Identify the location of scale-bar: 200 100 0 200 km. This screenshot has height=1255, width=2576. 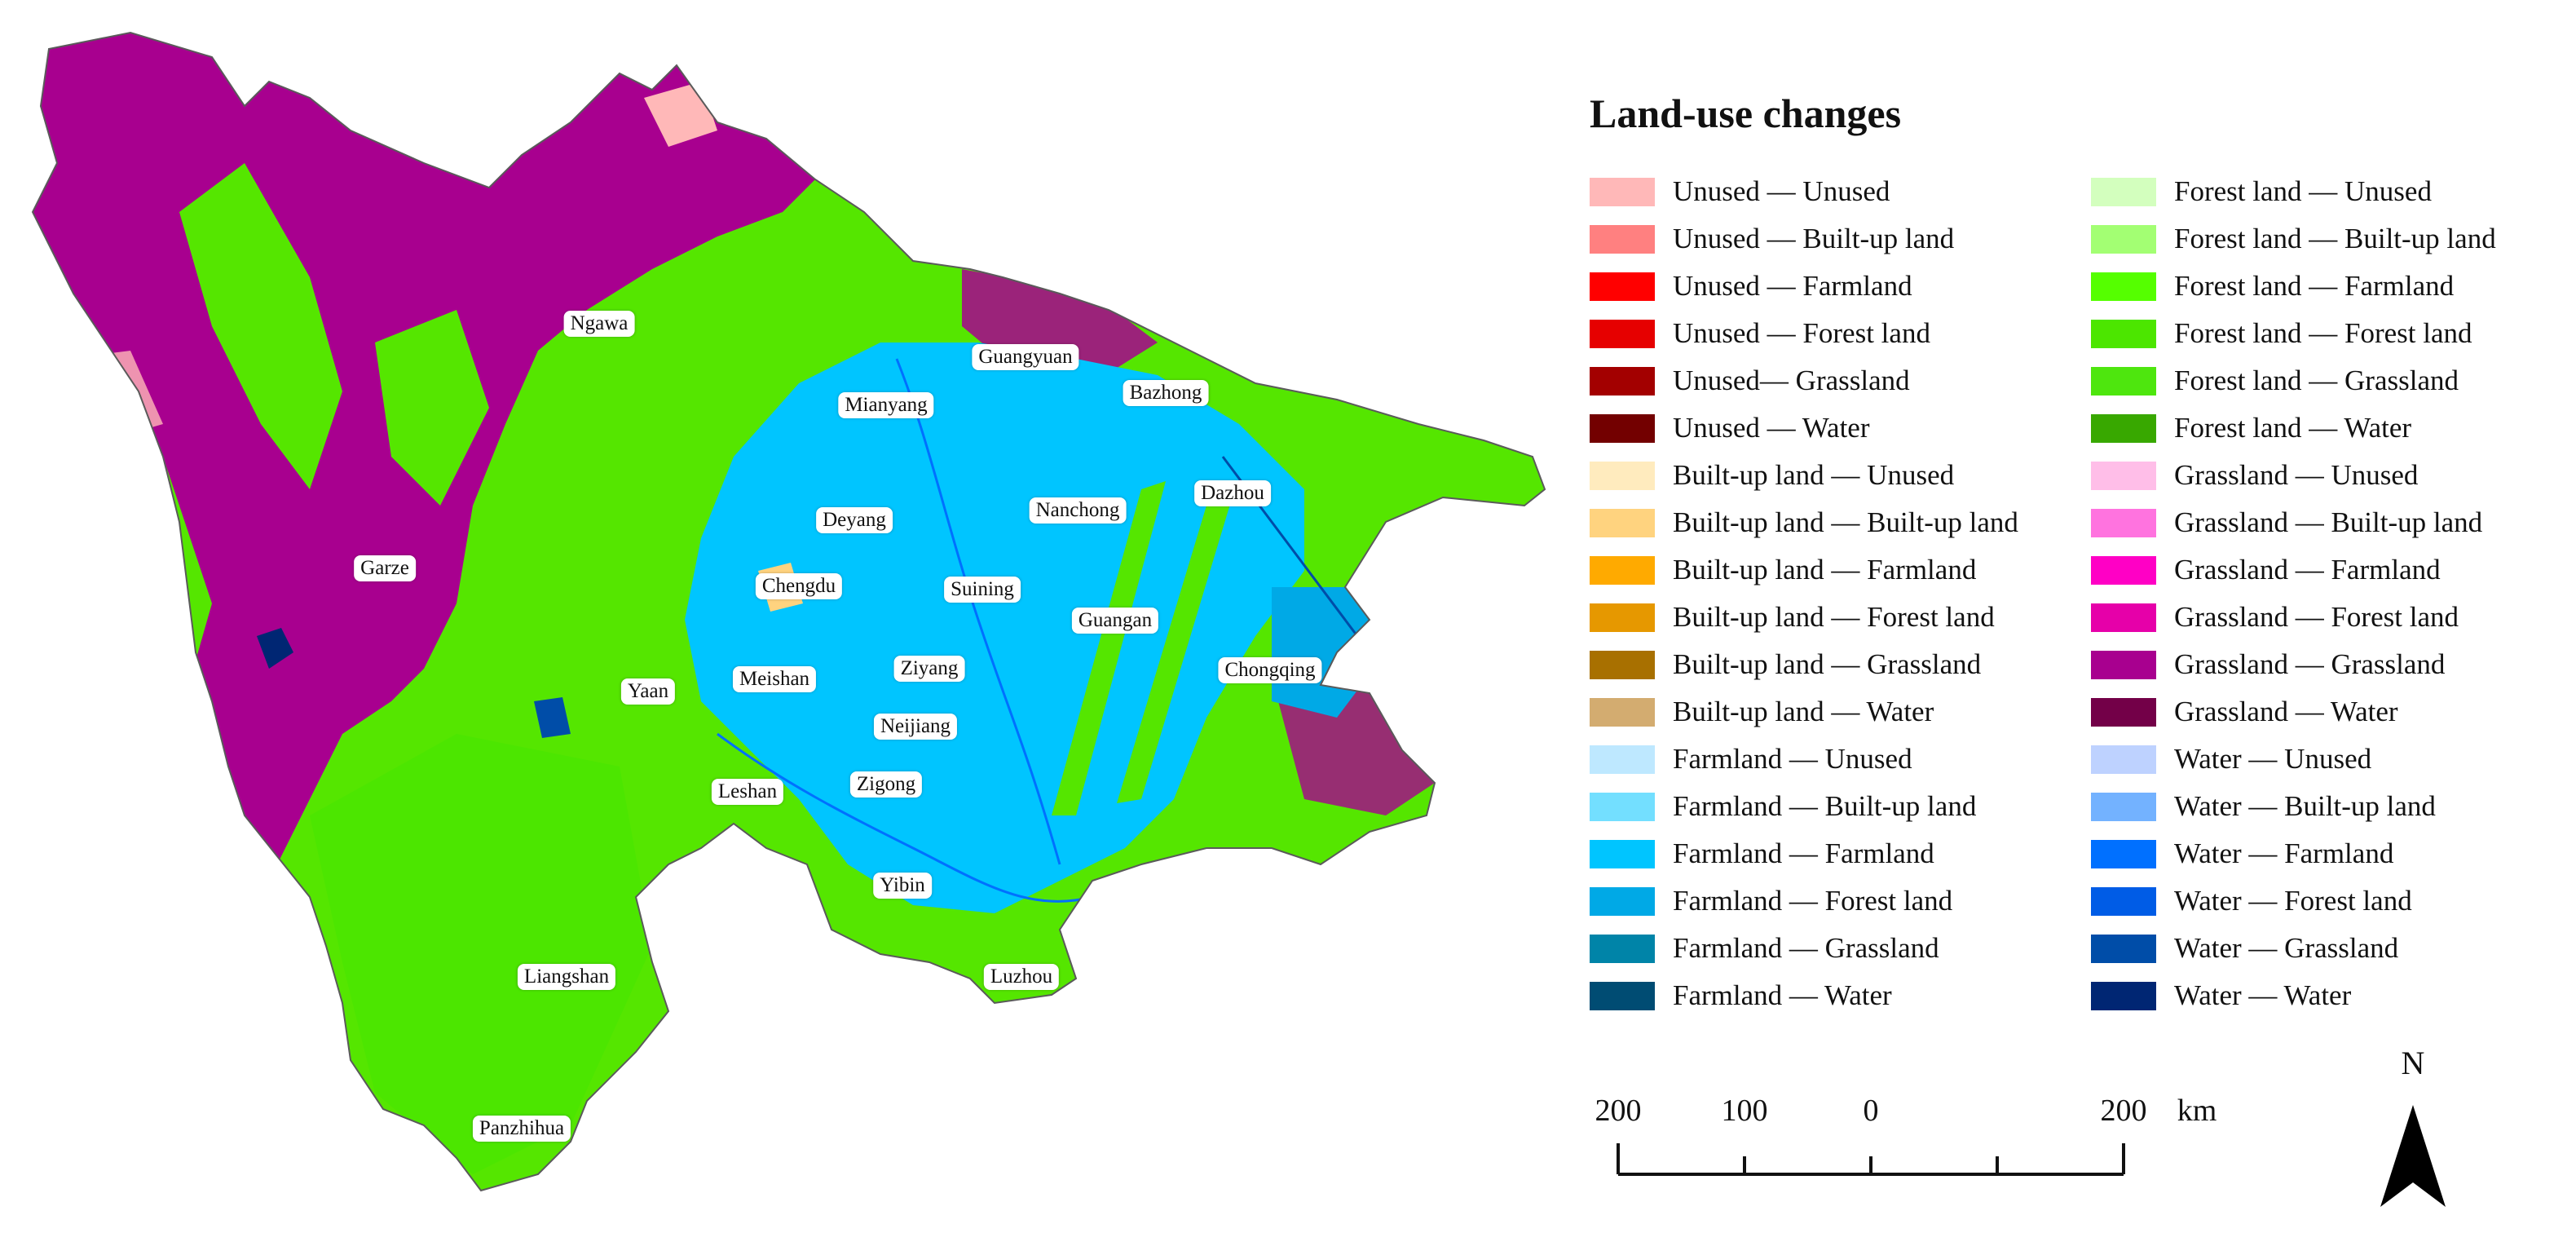
(1912, 1137).